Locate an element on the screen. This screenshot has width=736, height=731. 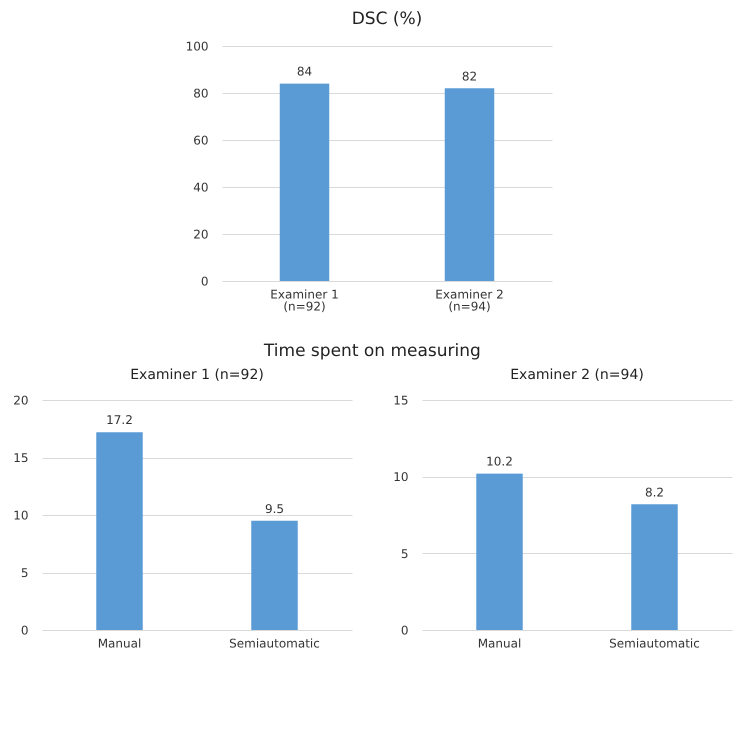
data-label: 10.2 is located at coordinates (499, 461).